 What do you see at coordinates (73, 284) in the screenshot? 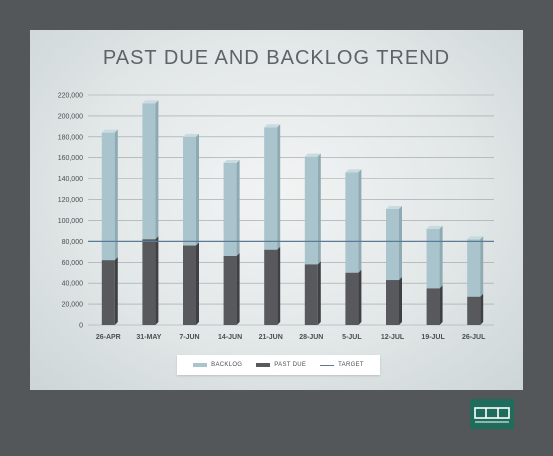
I see `y-tick-label: 40,000` at bounding box center [73, 284].